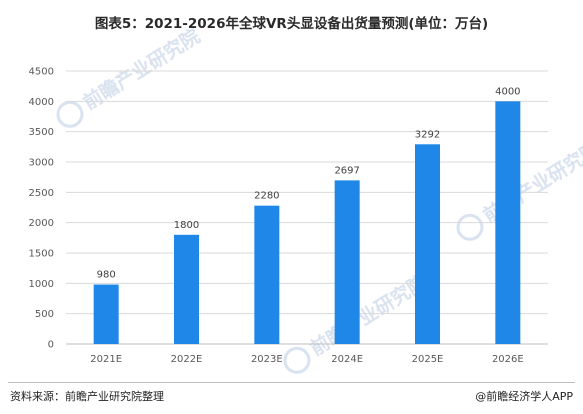 The image size is (583, 414). Describe the element at coordinates (106, 359) in the screenshot. I see `x-tick-label: 2021E` at that location.